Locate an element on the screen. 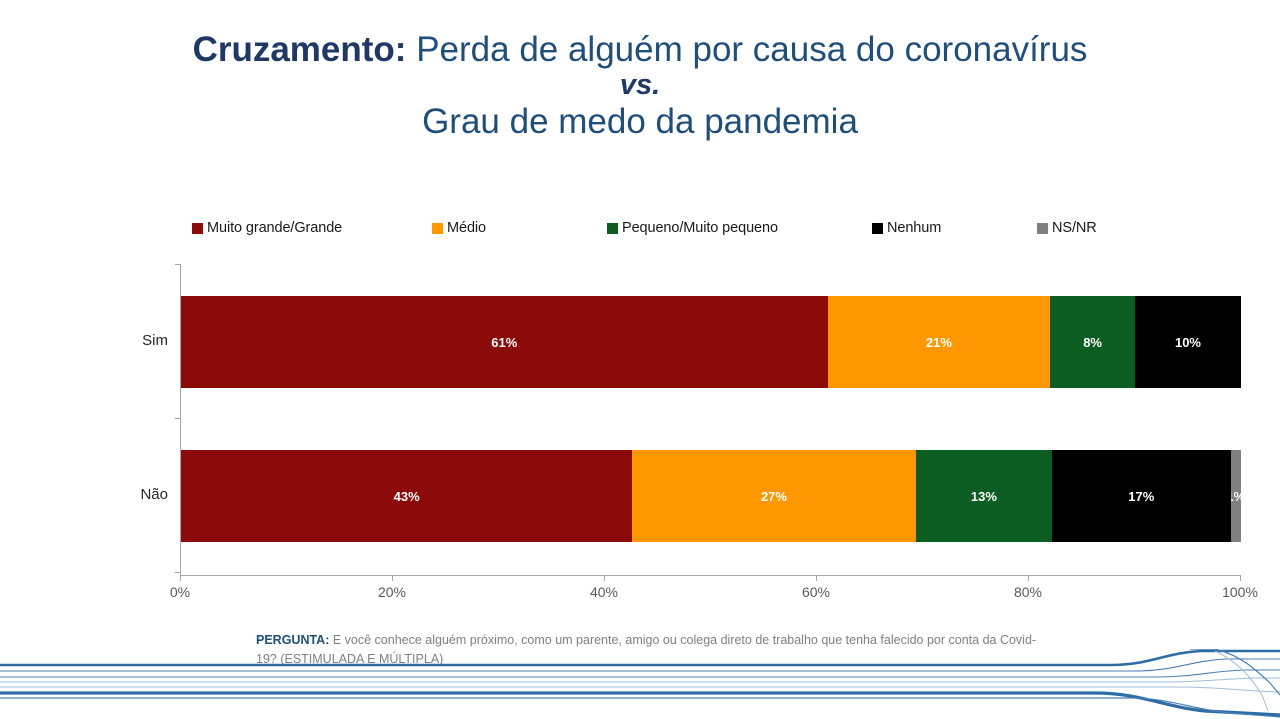  title-line-2: vs. is located at coordinates (640, 85).